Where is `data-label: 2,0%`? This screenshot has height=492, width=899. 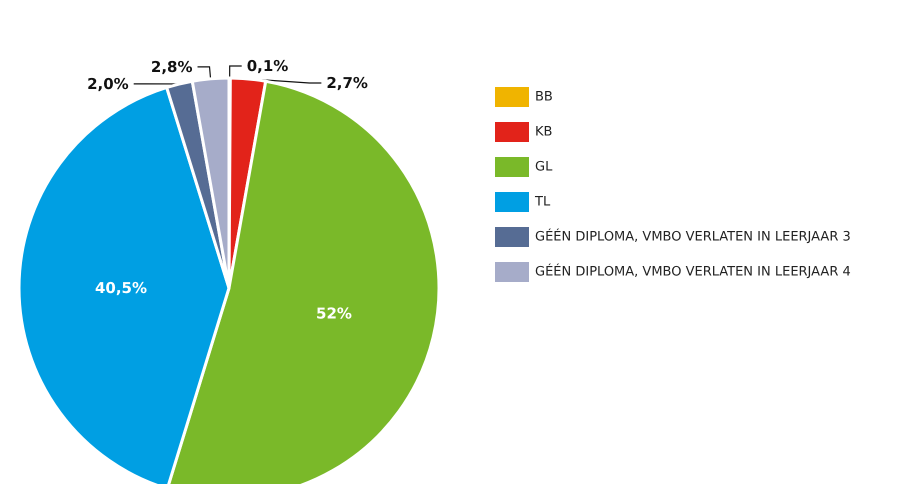
data-label: 2,0% is located at coordinates (108, 83).